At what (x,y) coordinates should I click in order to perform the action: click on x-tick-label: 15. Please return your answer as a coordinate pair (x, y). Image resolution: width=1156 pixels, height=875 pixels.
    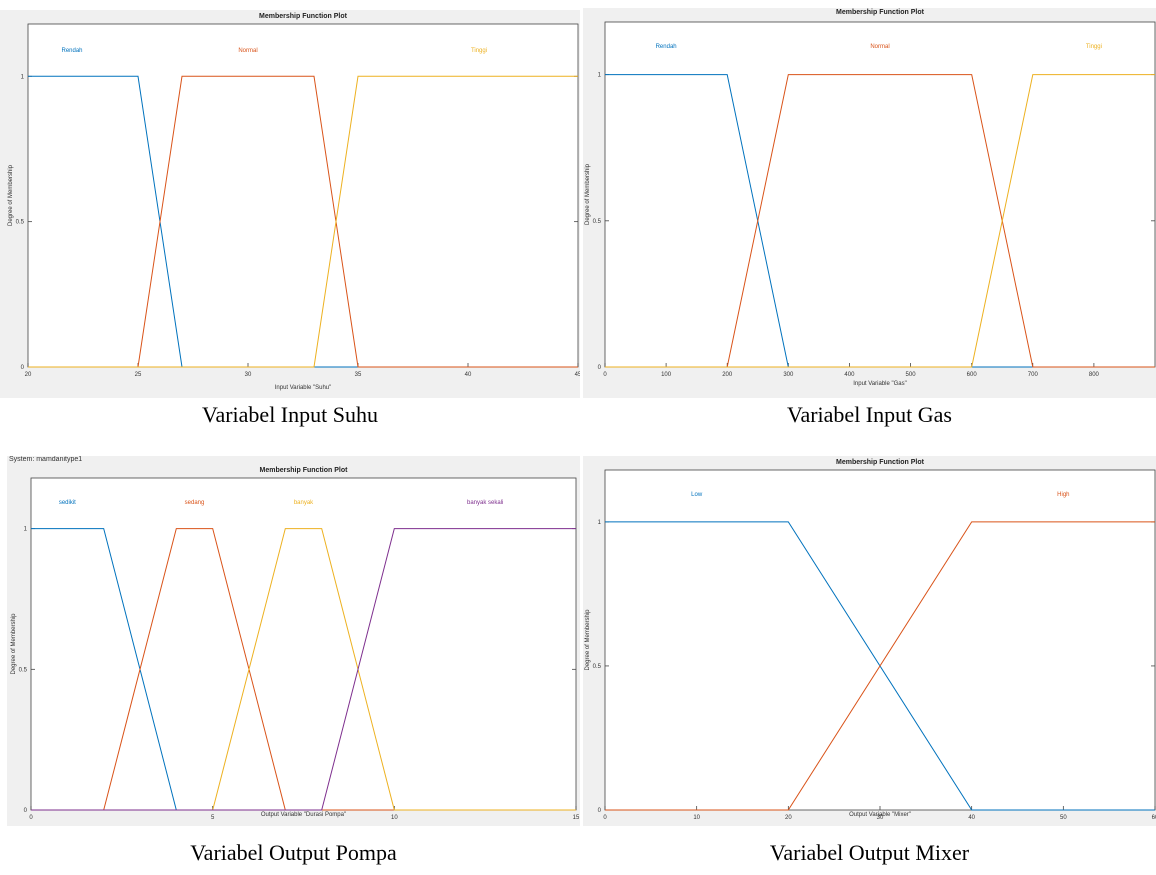
    Looking at the image, I should click on (576, 818).